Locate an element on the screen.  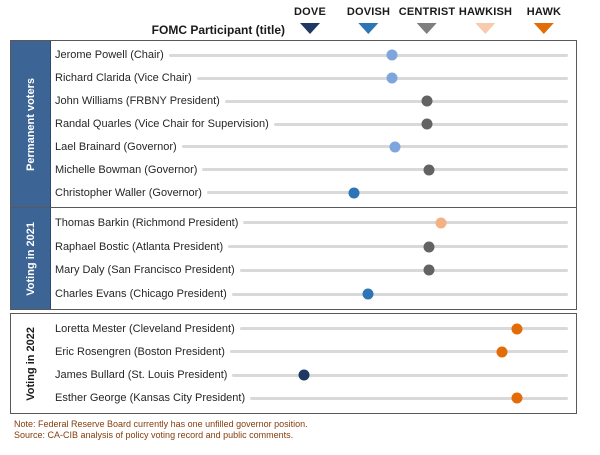
scale-mark-dovish: DOVISH is located at coordinates (368, 20).